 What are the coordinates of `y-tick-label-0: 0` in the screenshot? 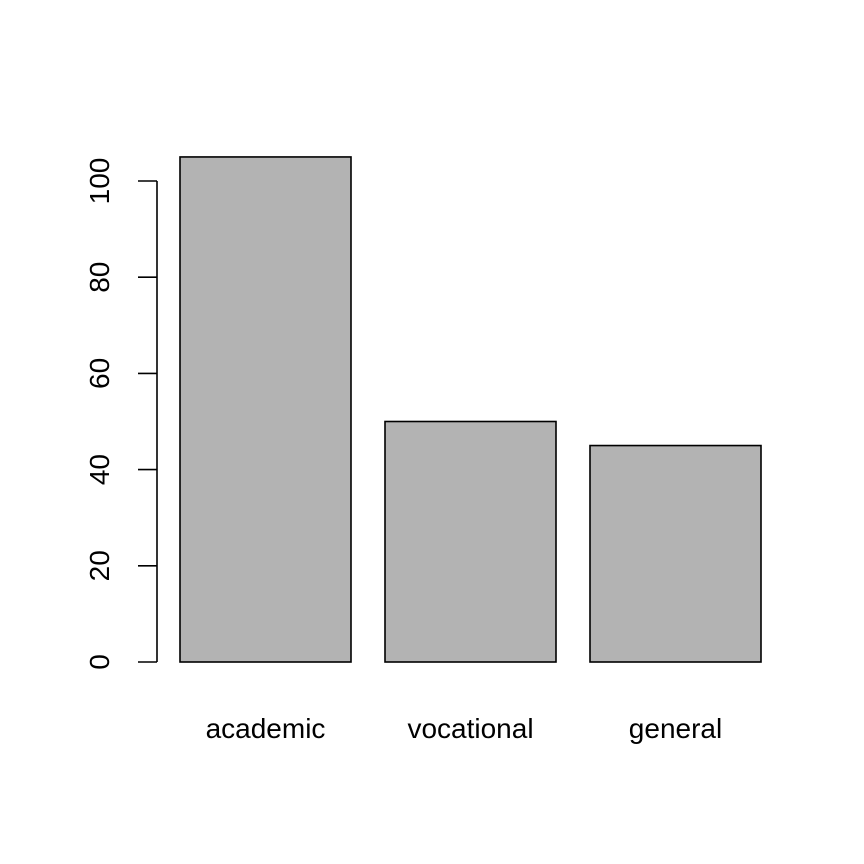 It's located at (99, 662).